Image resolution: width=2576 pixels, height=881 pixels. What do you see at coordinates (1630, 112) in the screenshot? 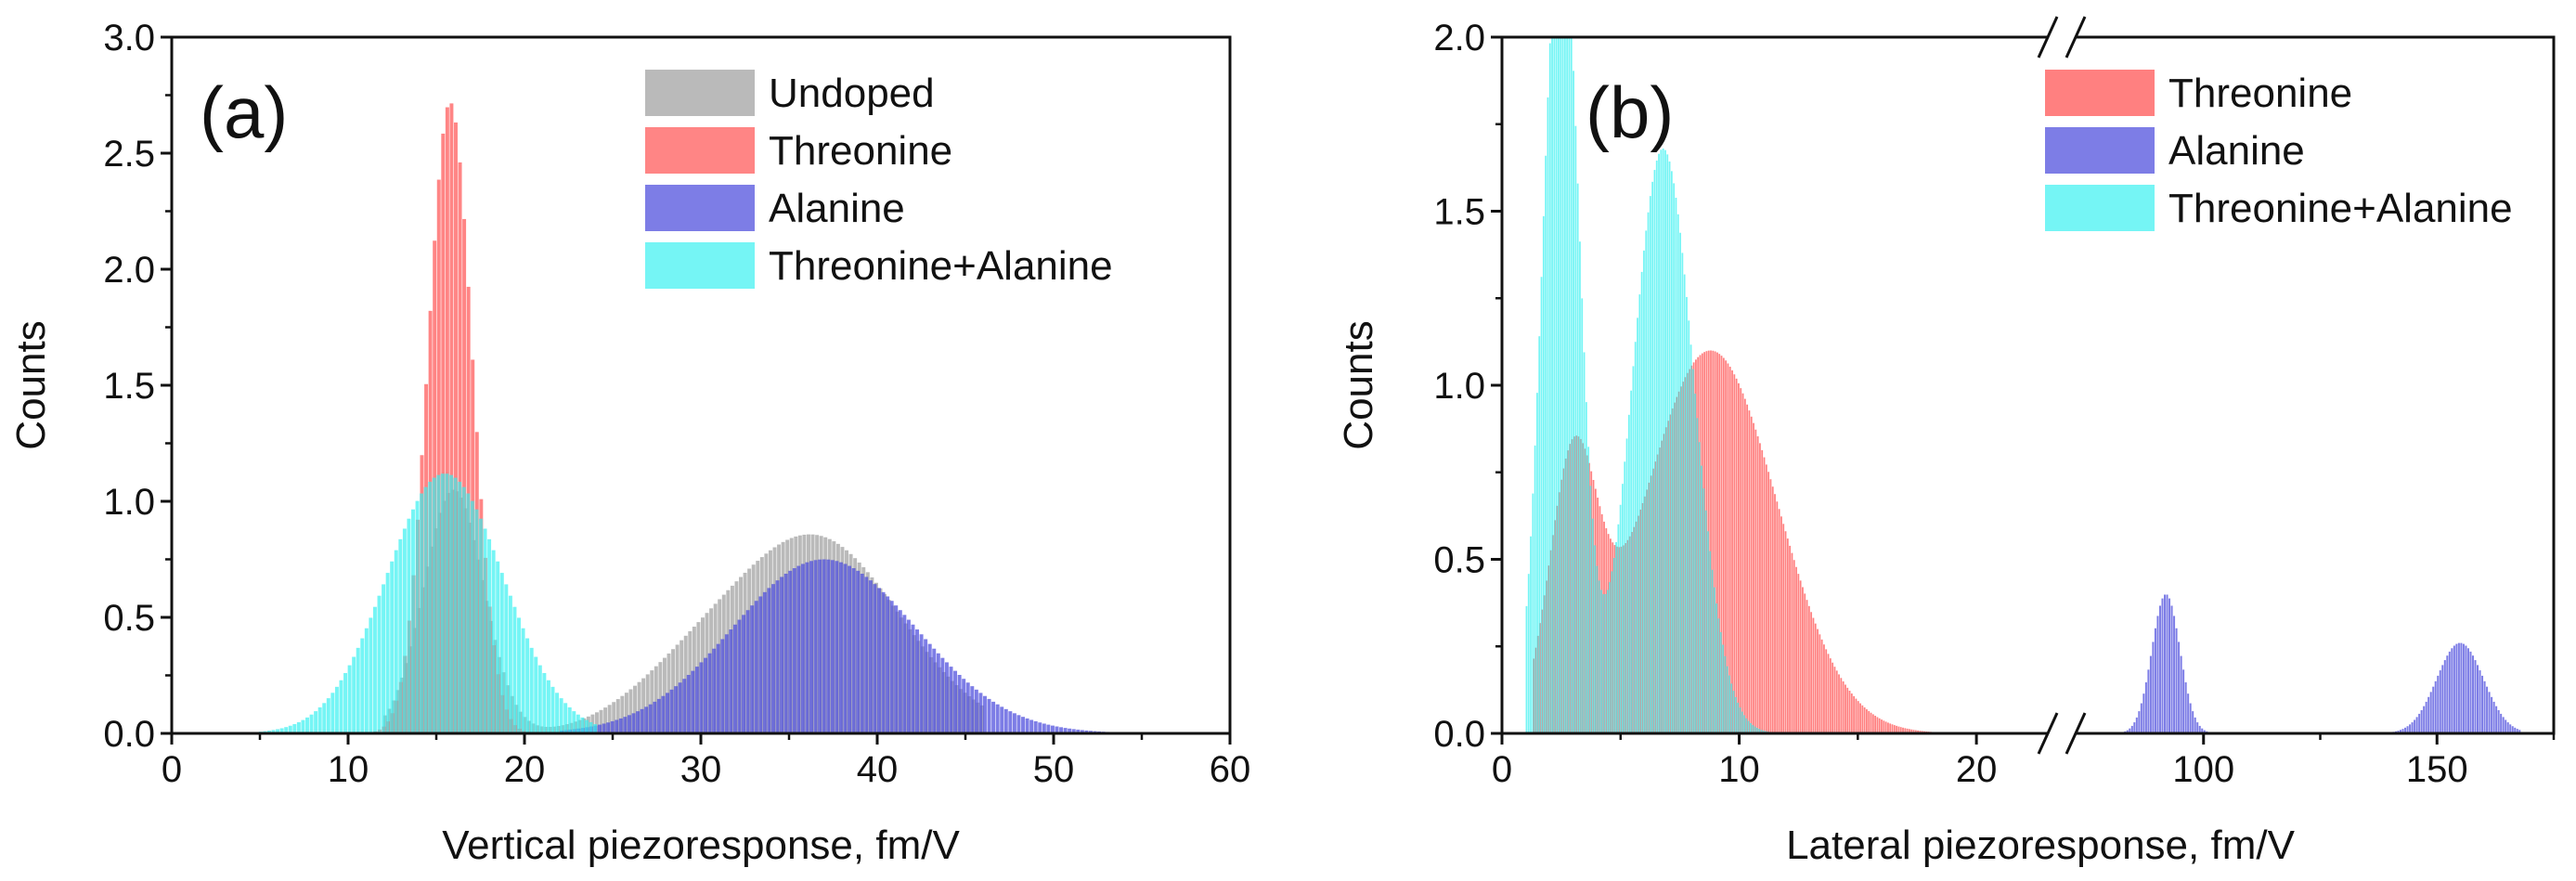
I see `panel-label-b: (b)` at bounding box center [1630, 112].